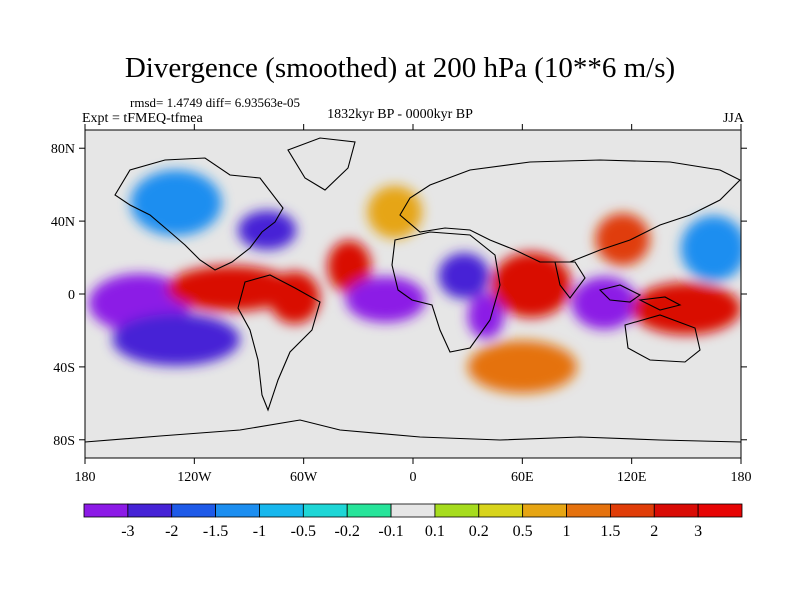  What do you see at coordinates (85, 477) in the screenshot?
I see `x-tick-label-0: 180` at bounding box center [85, 477].